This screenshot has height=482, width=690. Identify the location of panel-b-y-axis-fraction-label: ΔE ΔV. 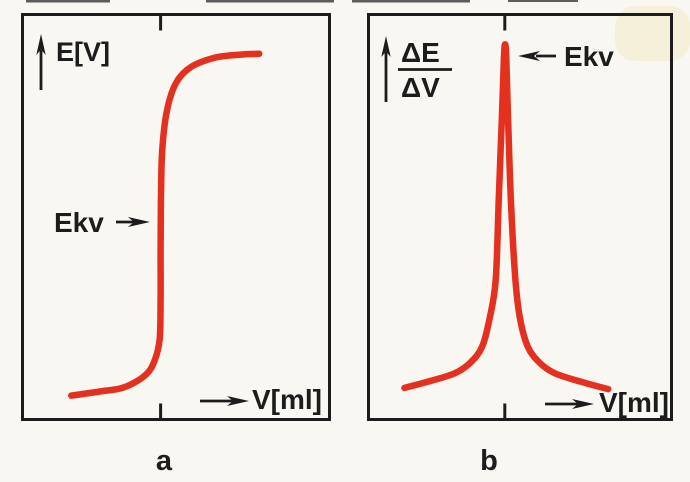
(425, 70).